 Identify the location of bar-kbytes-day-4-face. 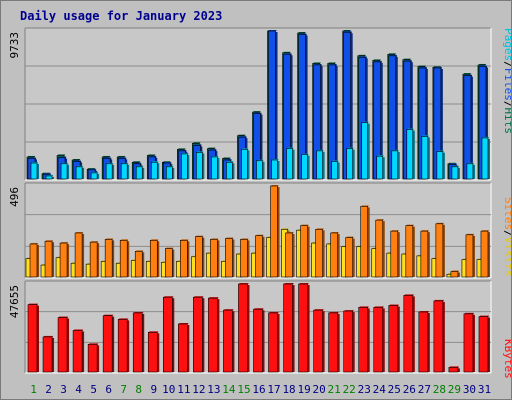
(77, 351).